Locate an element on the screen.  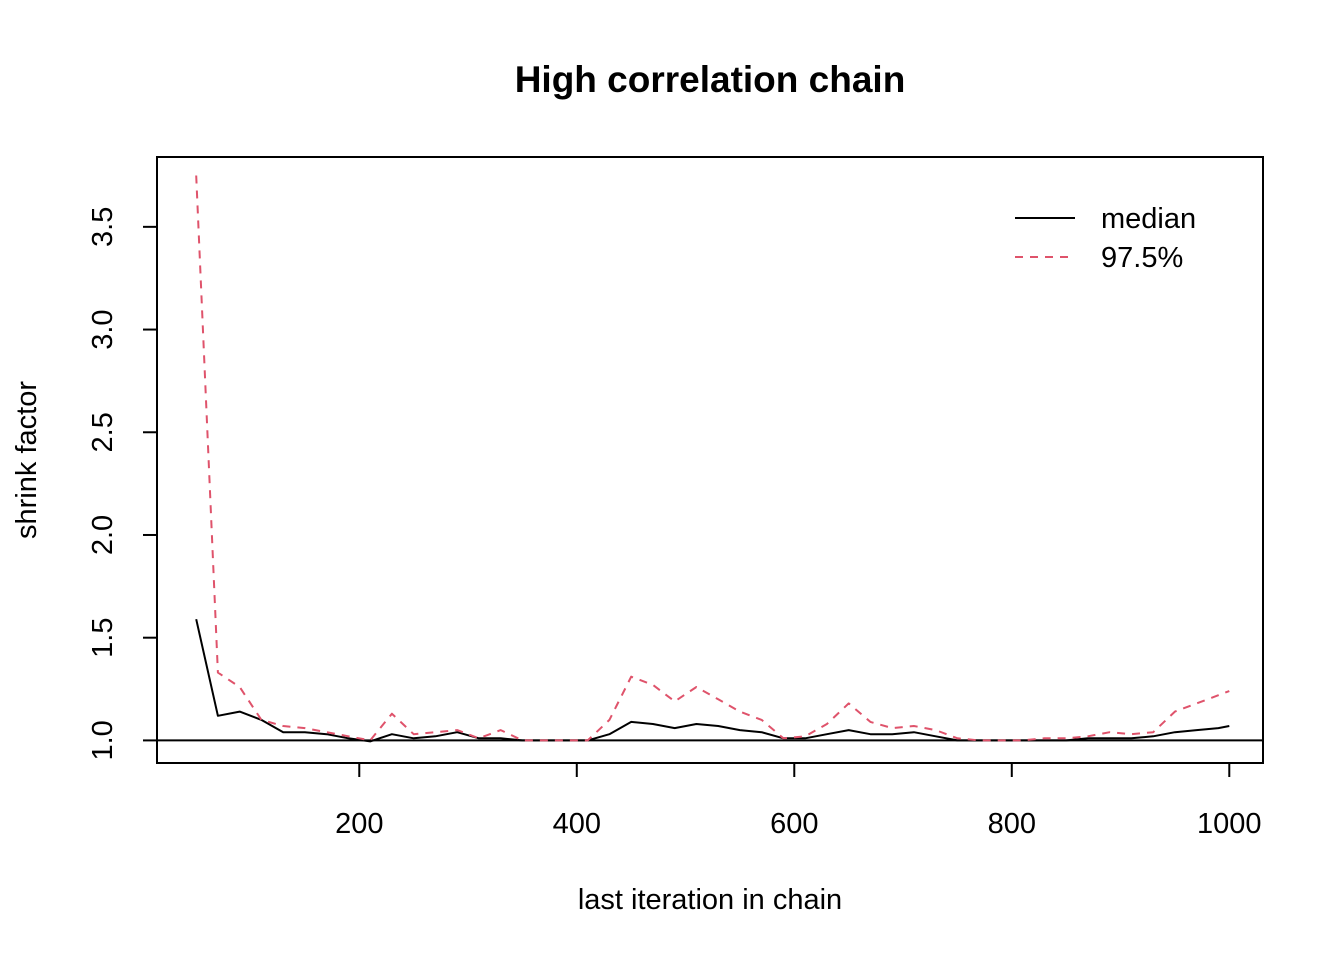
x-tick-label: 1000 is located at coordinates (1229, 824).